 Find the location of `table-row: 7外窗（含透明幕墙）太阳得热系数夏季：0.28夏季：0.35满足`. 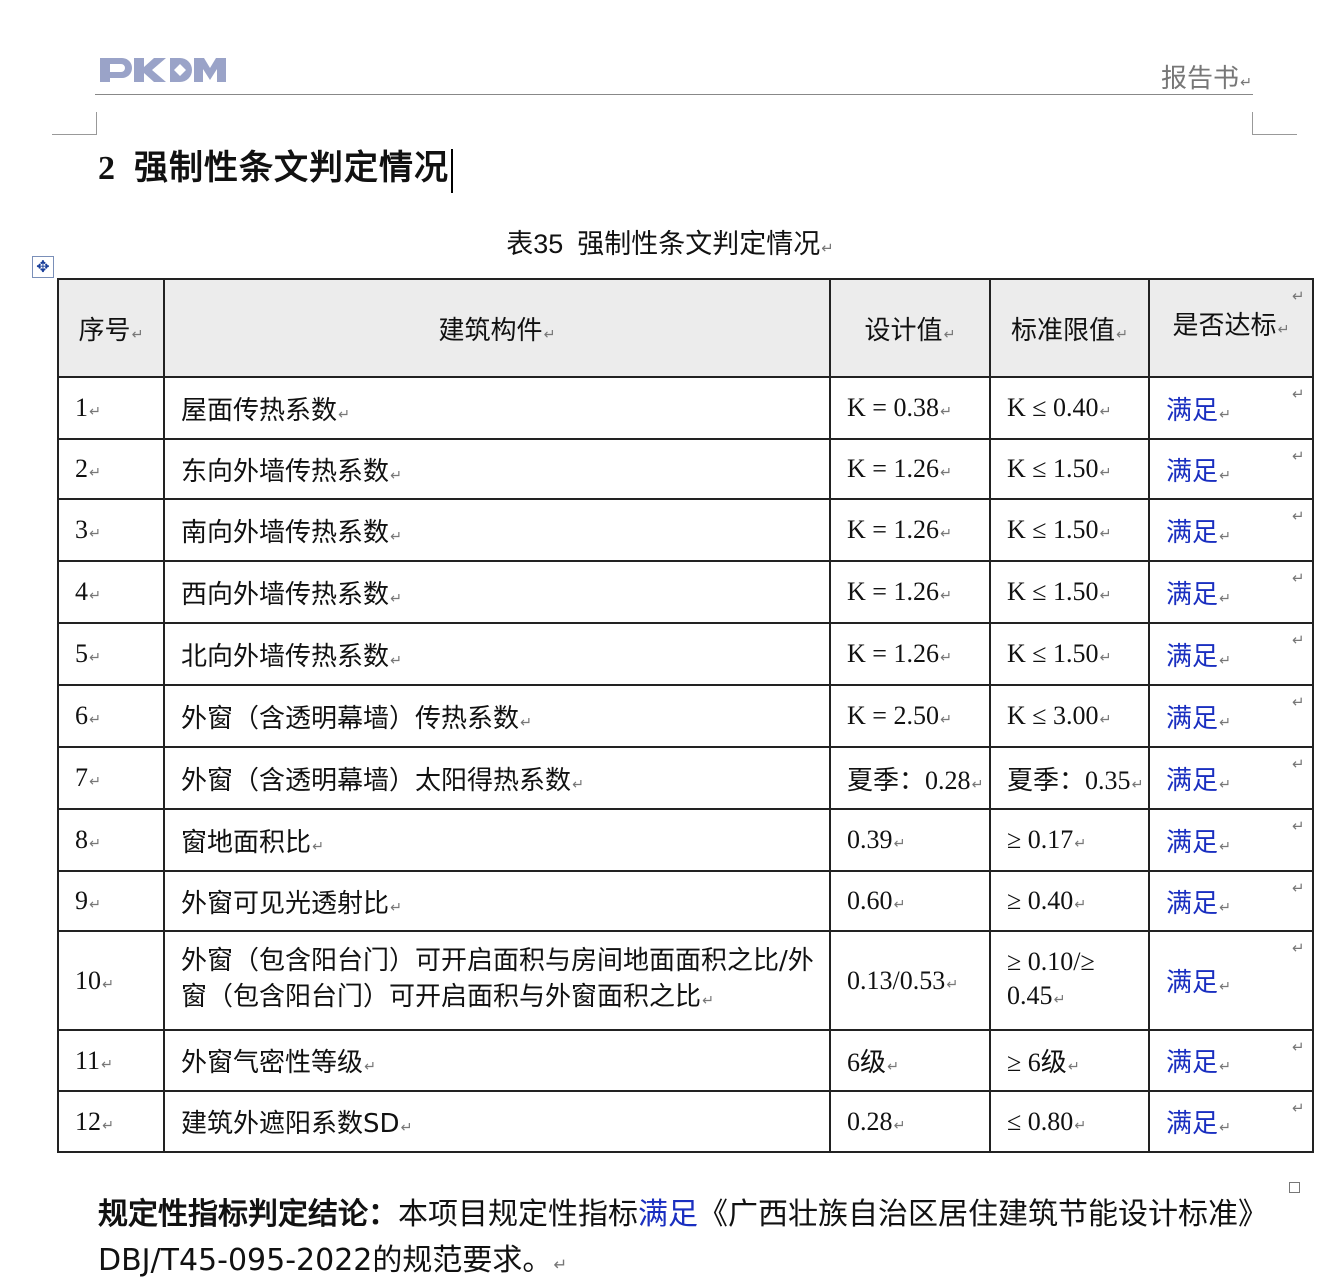

table-row: 7外窗（含透明幕墙）太阳得热系数夏季：0.28夏季：0.35满足 is located at coordinates (685, 778).